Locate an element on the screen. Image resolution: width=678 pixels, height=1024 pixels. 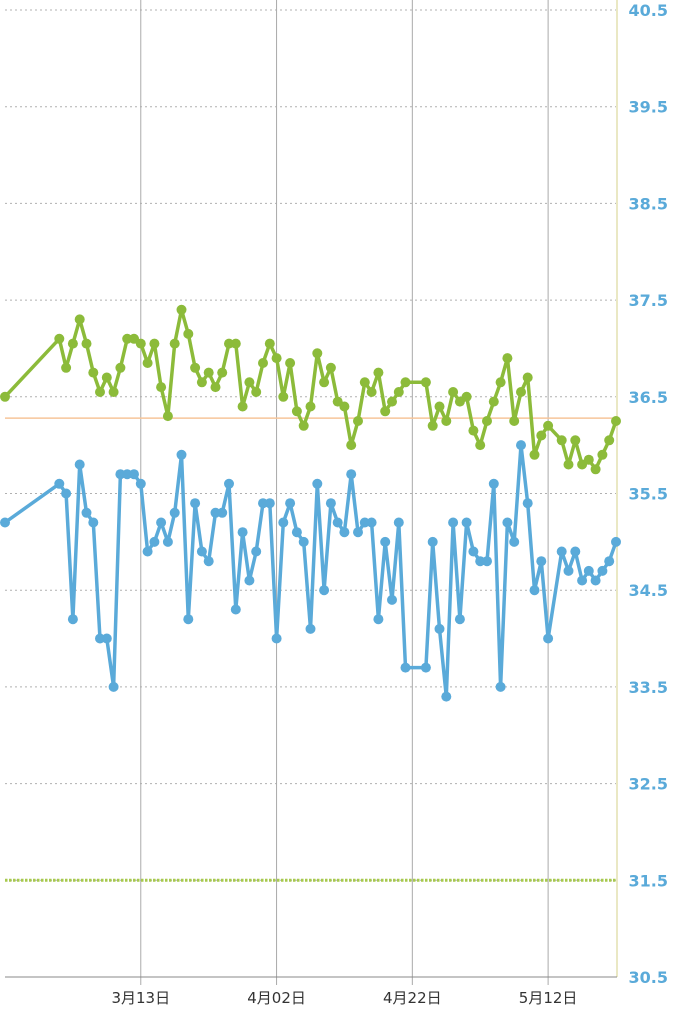
y-tick-label: 30.5 is located at coordinates (648, 977).